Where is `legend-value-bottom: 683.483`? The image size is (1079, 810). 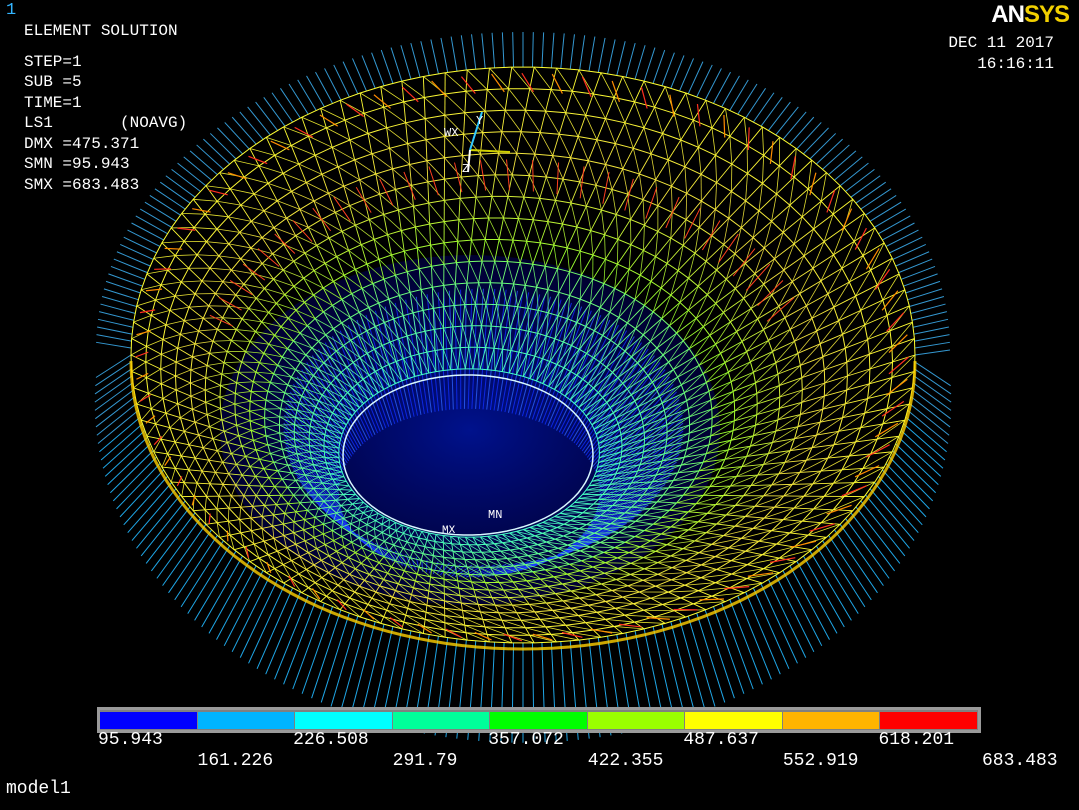 legend-value-bottom: 683.483 is located at coordinates (1020, 761).